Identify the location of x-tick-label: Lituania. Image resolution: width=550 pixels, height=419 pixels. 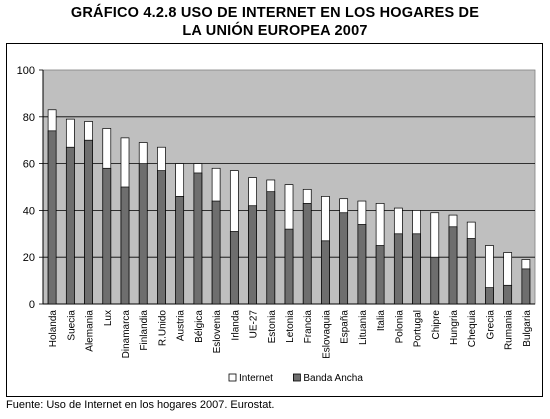
(363, 327).